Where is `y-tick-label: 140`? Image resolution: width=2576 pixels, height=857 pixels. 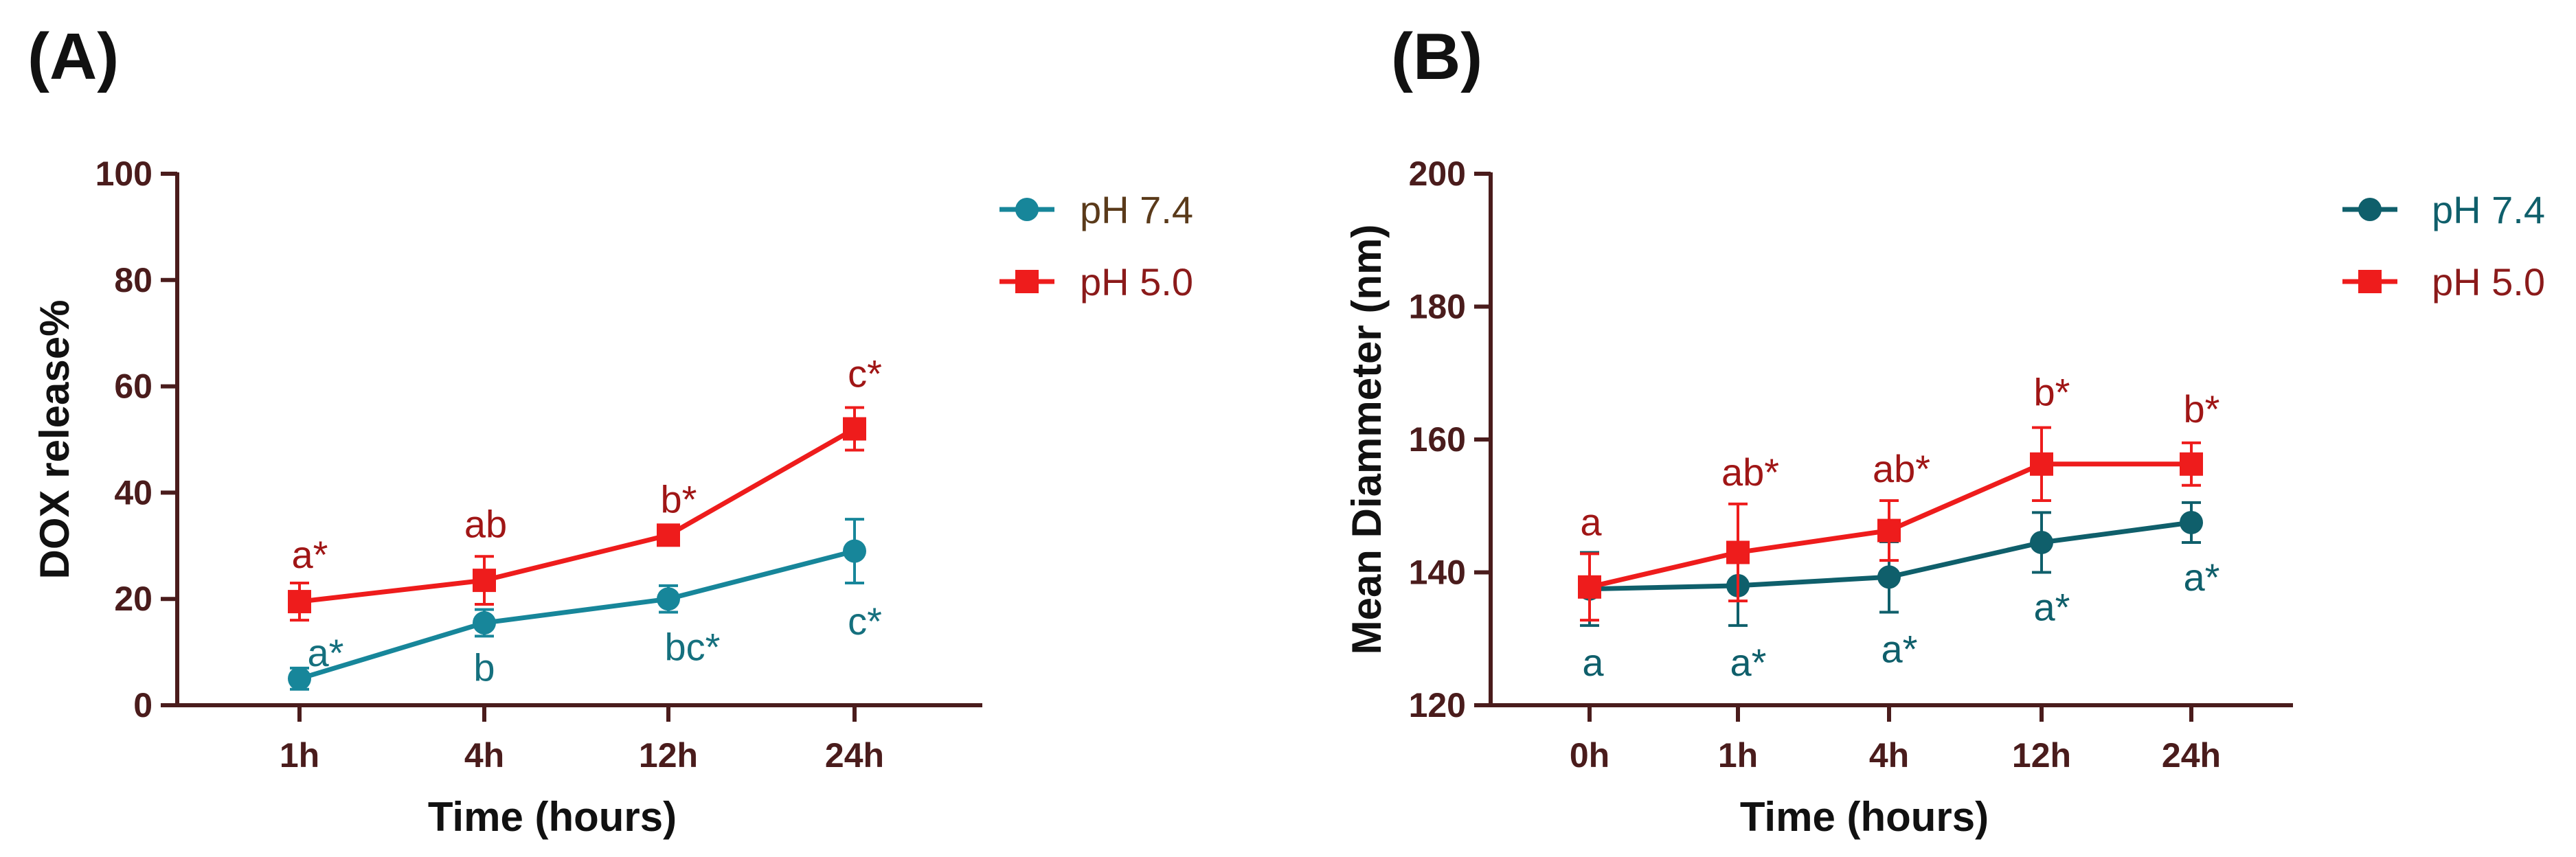 y-tick-label: 140 is located at coordinates (1437, 572).